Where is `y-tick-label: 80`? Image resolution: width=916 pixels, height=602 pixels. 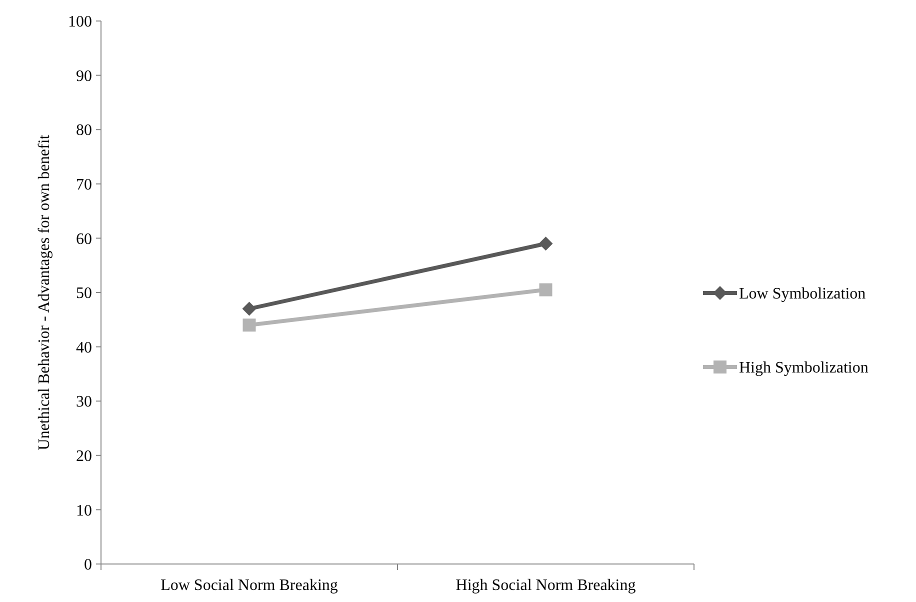
y-tick-label: 80 is located at coordinates (84, 131).